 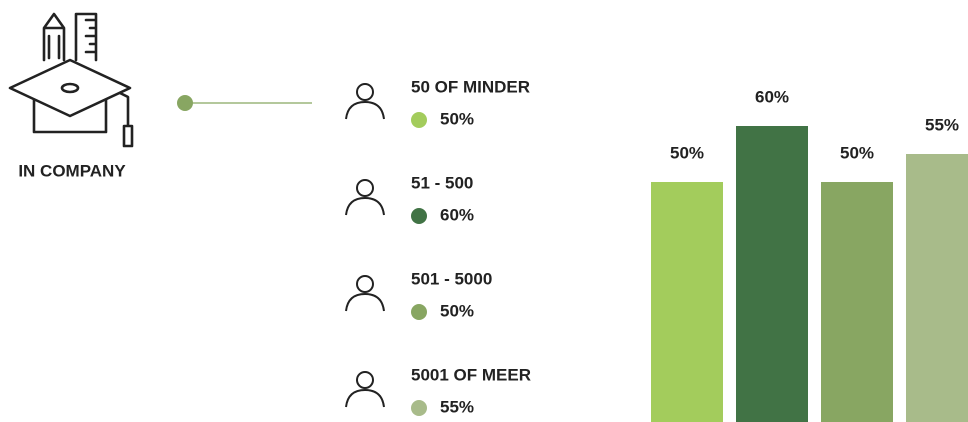 I want to click on legend-value: 60%, so click(x=457, y=214).